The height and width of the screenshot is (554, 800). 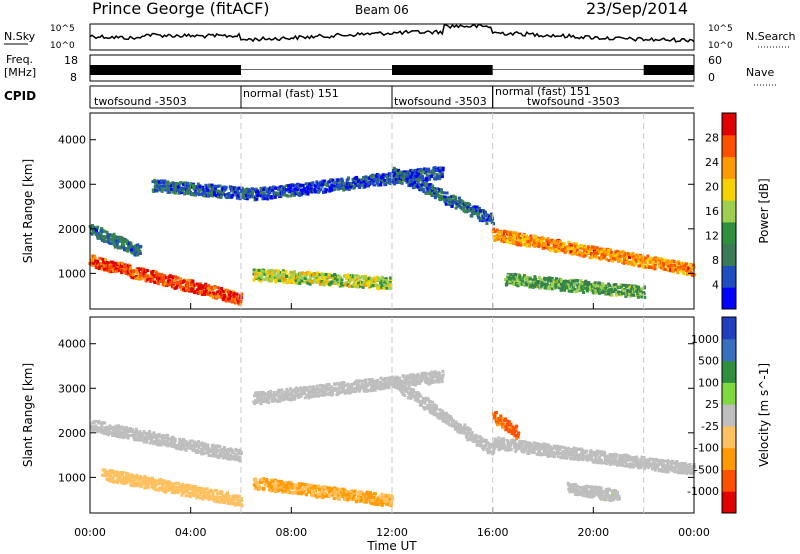 What do you see at coordinates (392, 33) in the screenshot?
I see `noise-sky-trace` at bounding box center [392, 33].